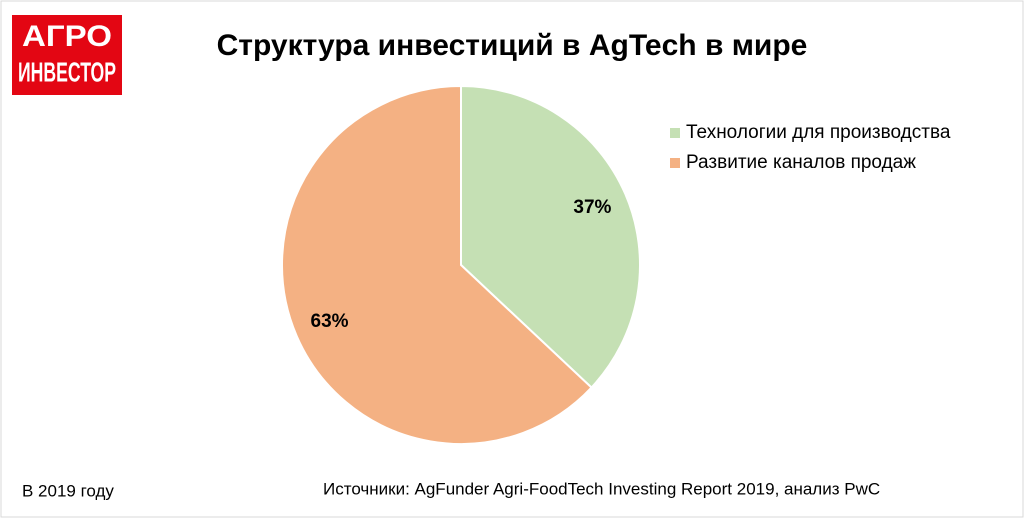  Describe the element at coordinates (801, 162) in the screenshot. I see `legend-label: Развитие каналов продаж` at that location.